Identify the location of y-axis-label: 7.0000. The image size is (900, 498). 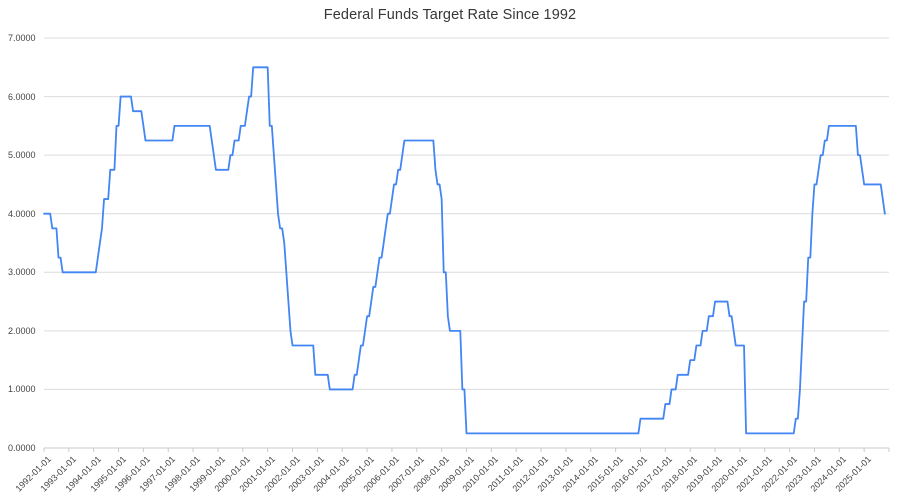
(22, 38).